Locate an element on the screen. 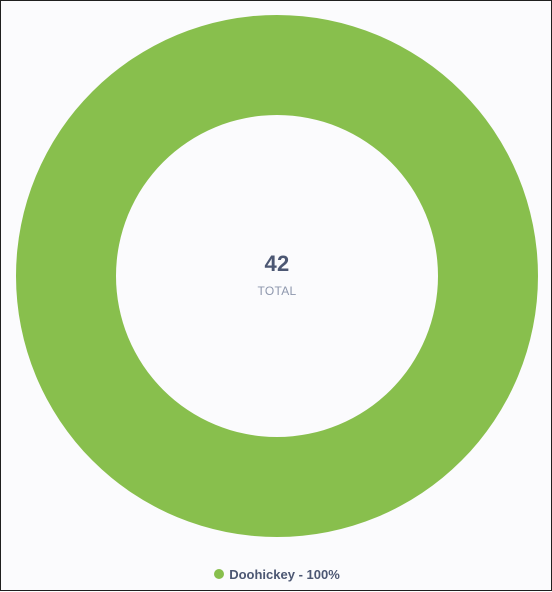 The width and height of the screenshot is (552, 592). chart-legend: Doohickey - 100% is located at coordinates (276, 574).